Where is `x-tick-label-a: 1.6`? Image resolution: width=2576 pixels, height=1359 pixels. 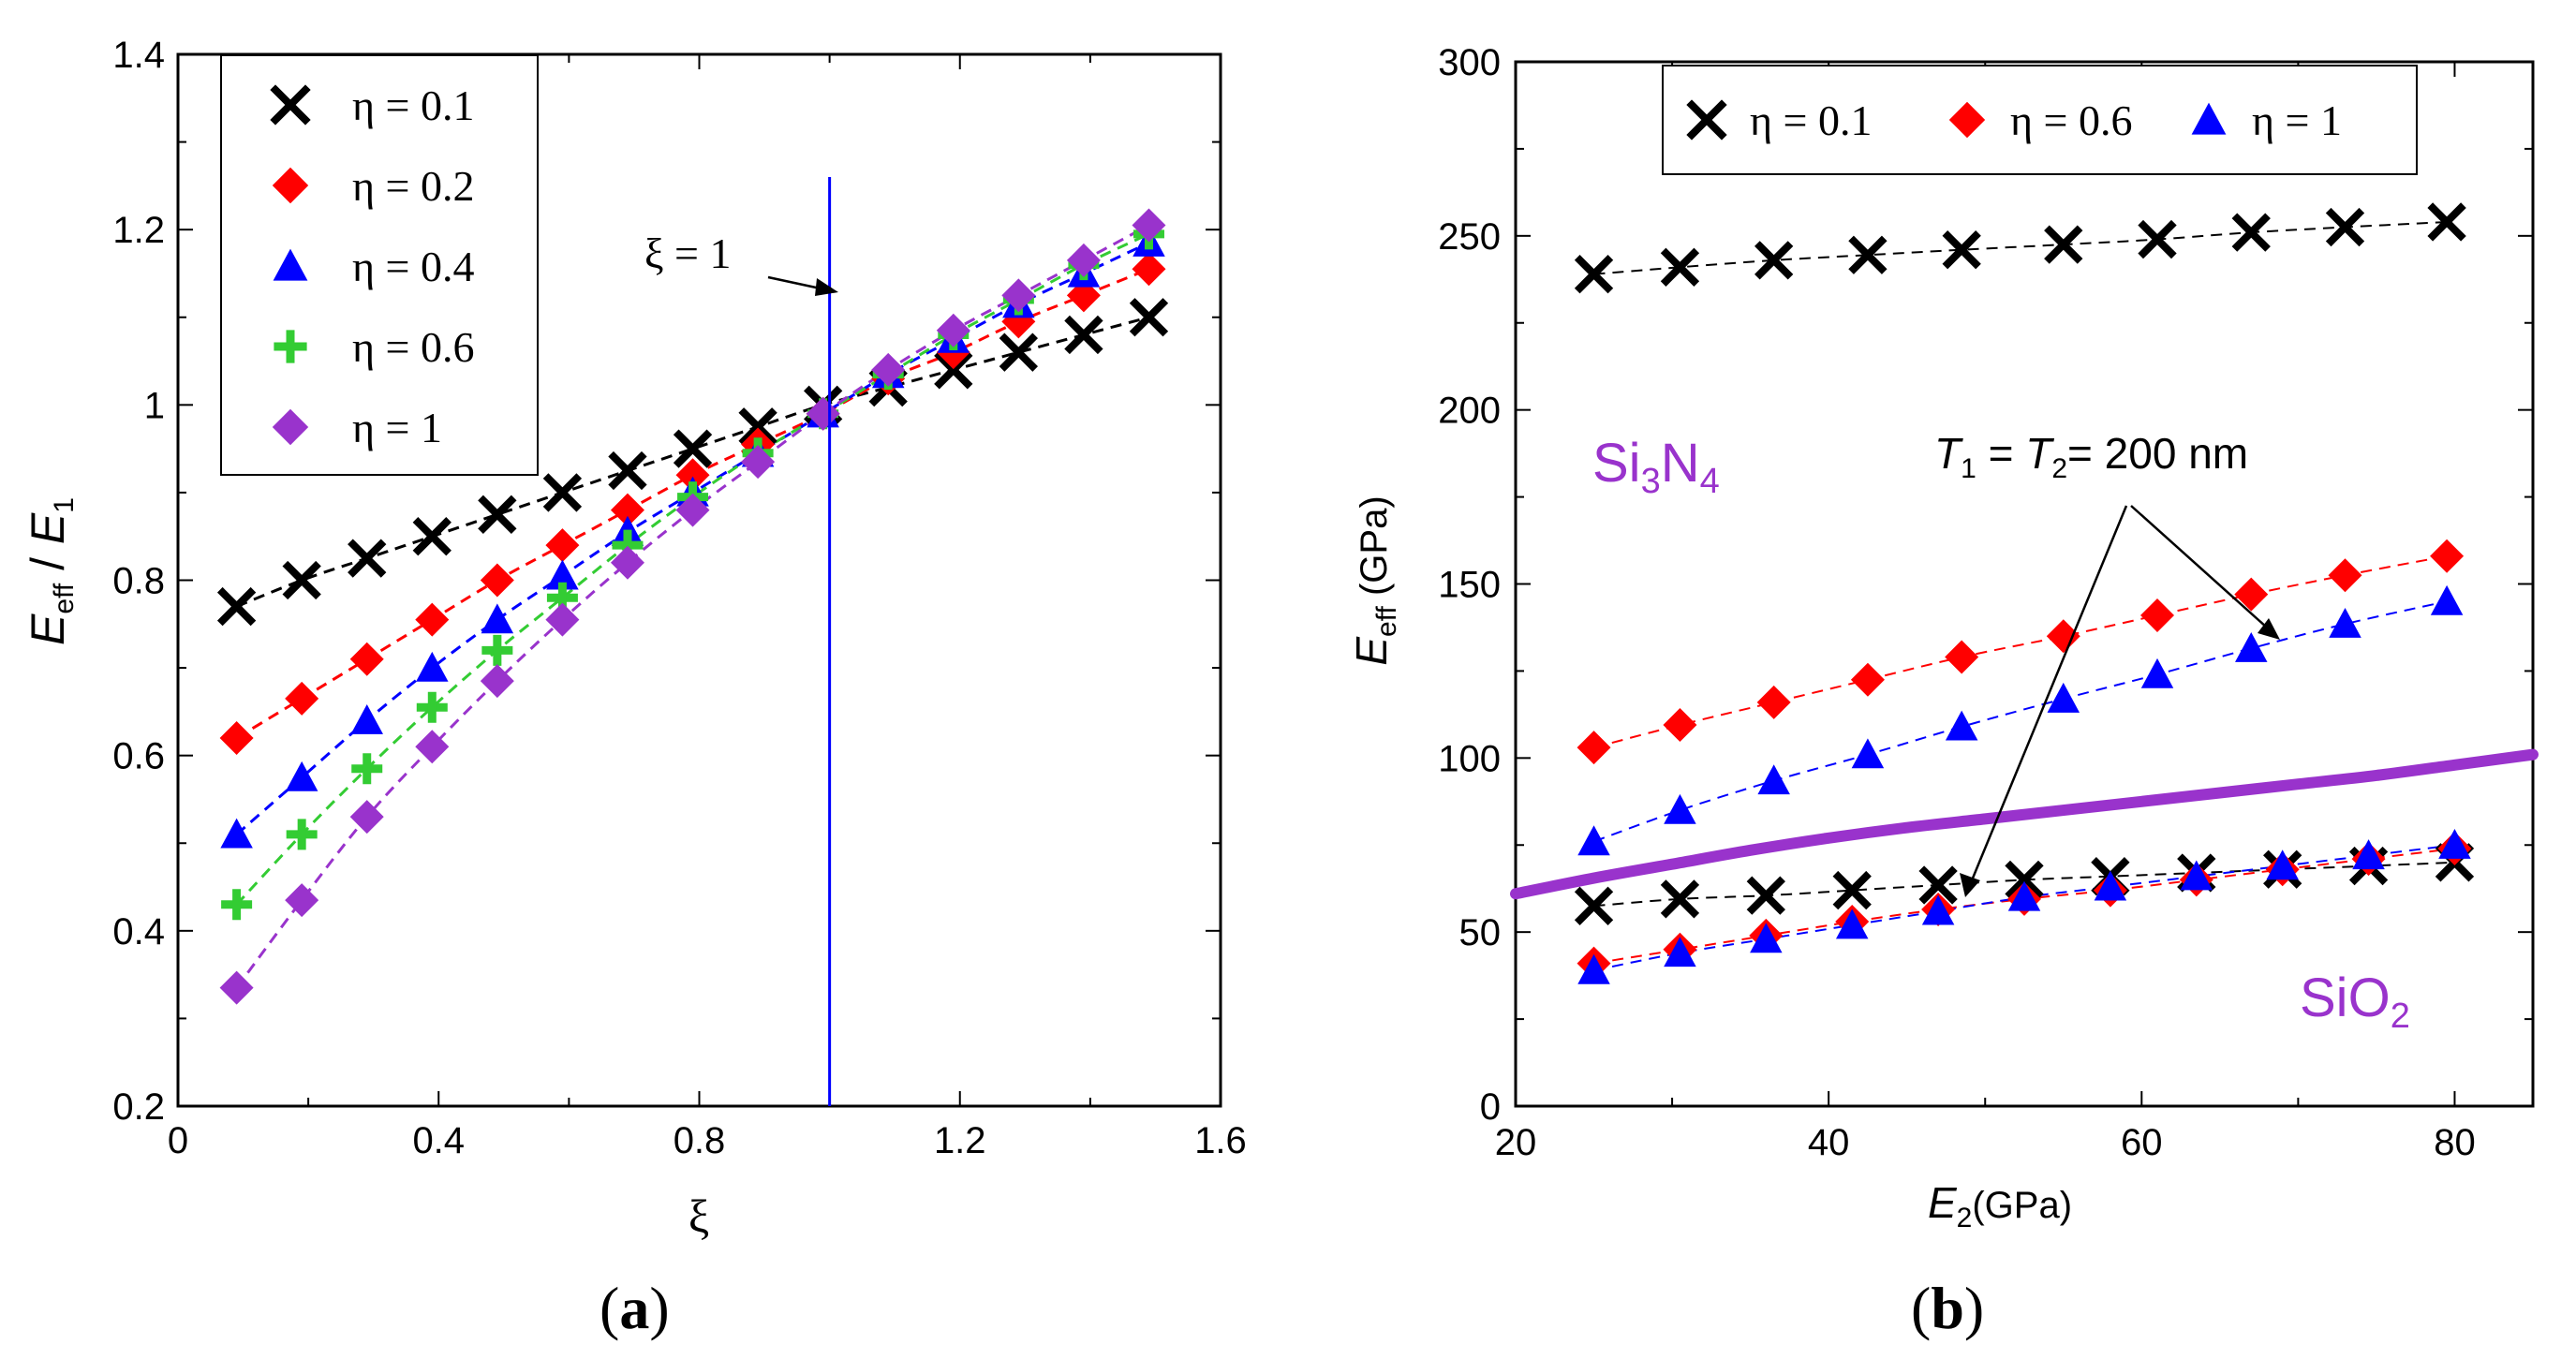 x-tick-label-a: 1.6 is located at coordinates (1220, 1140).